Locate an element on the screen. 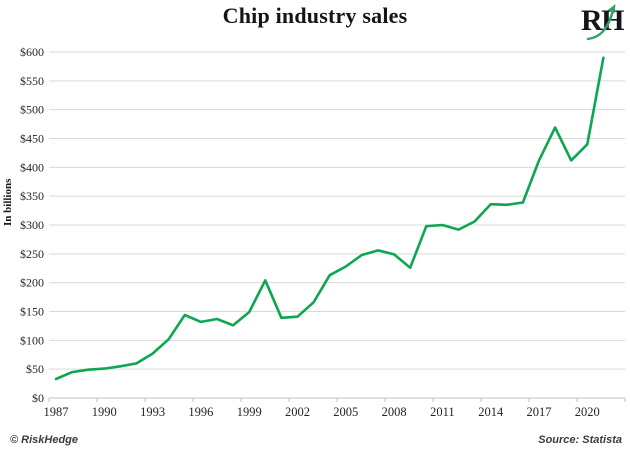 The width and height of the screenshot is (630, 454). x-tick-label: 1993 is located at coordinates (152, 412).